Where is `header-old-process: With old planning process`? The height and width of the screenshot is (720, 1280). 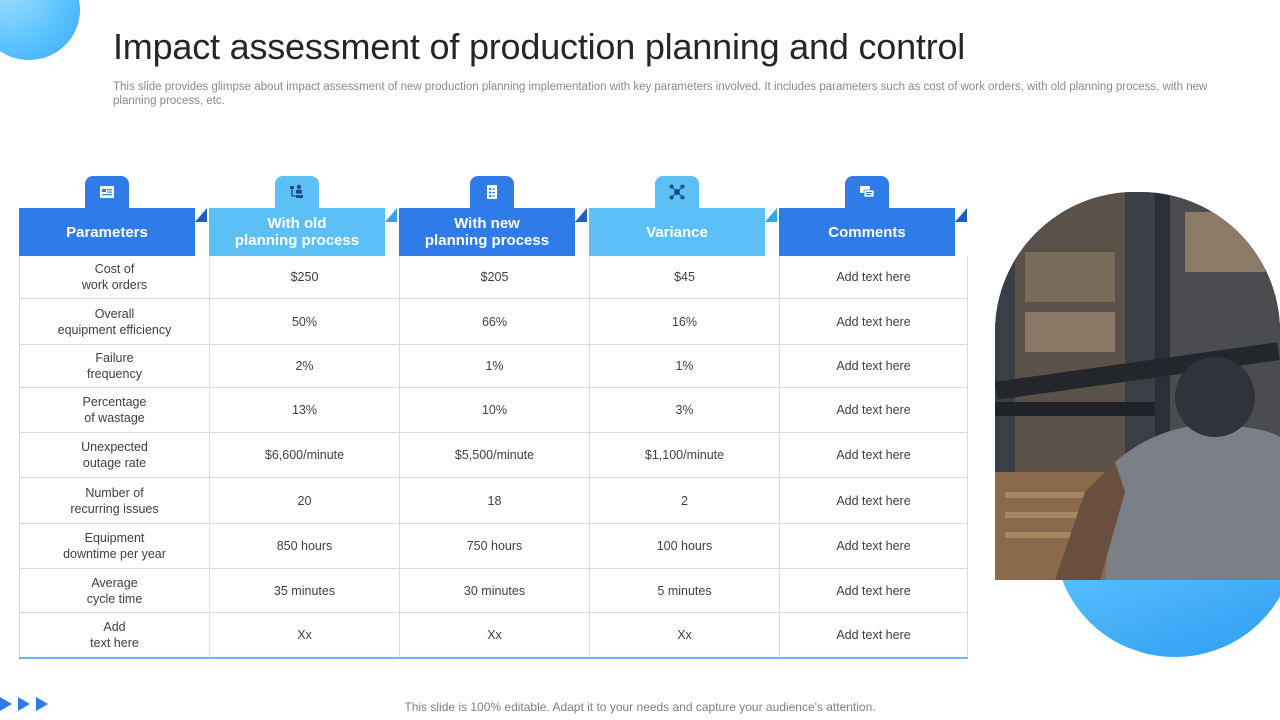 header-old-process: With old planning process is located at coordinates (297, 232).